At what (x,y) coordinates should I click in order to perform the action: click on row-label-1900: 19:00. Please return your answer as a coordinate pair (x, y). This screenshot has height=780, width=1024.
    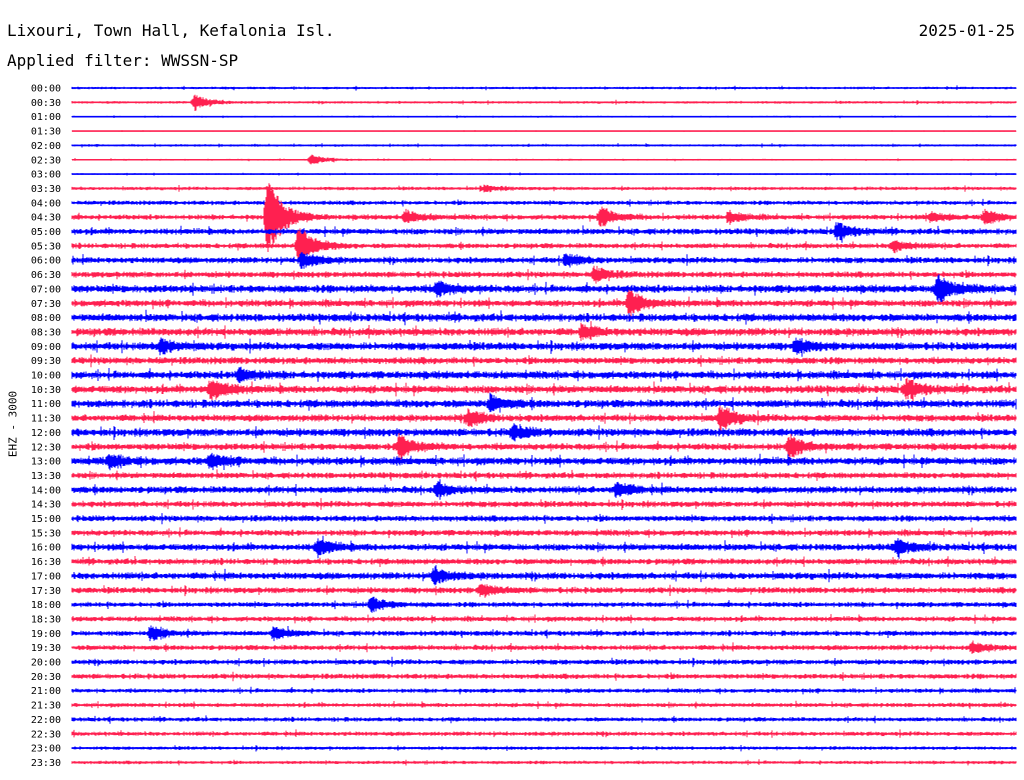
    Looking at the image, I should click on (46, 634).